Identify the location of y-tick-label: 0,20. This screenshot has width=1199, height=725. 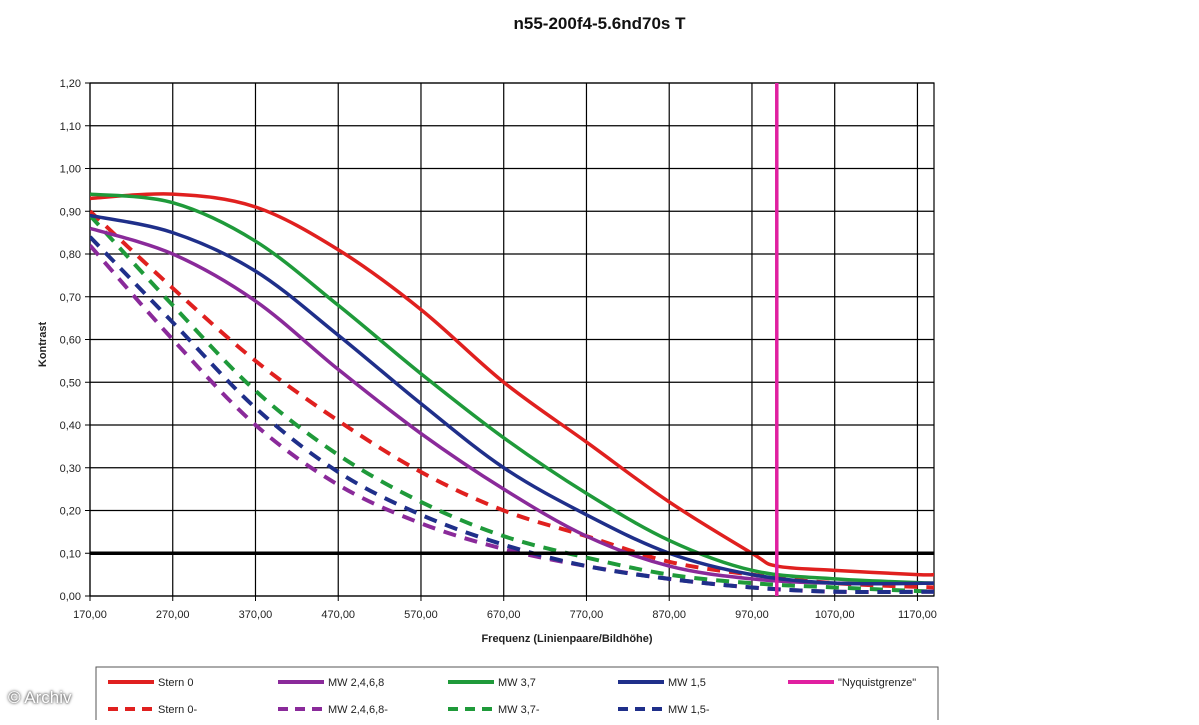
(70, 512).